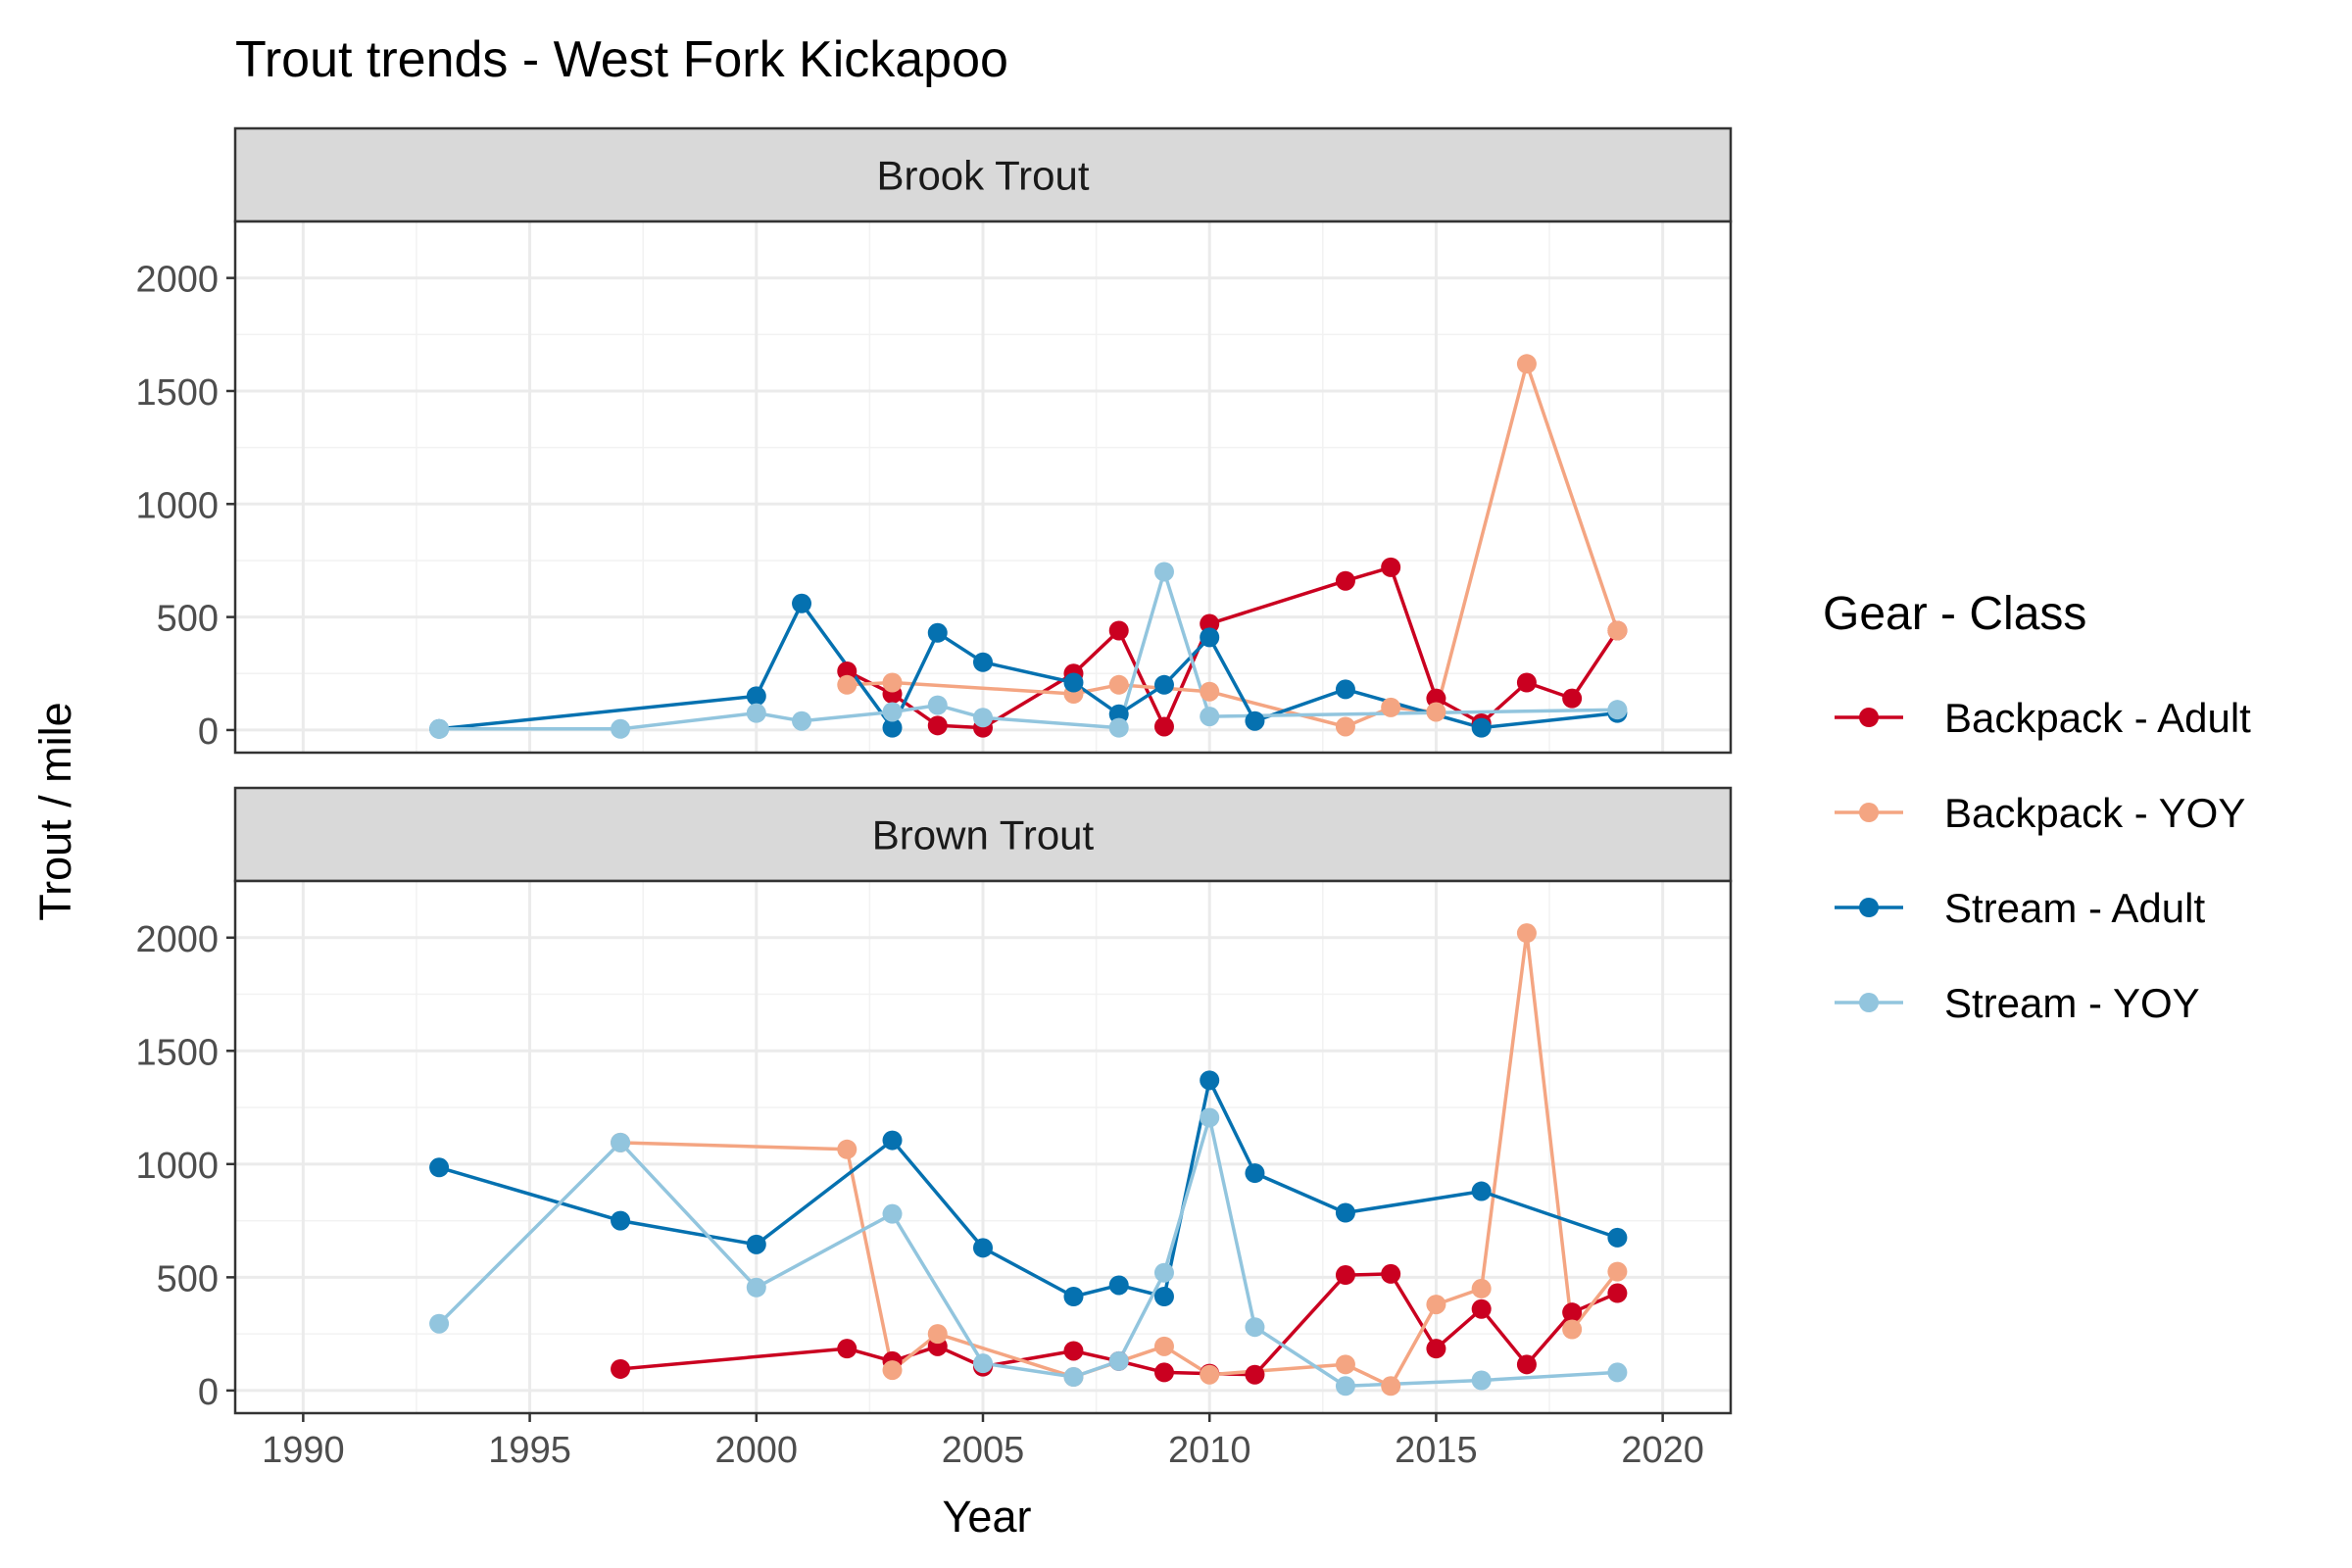  I want to click on legend-label: Backpack - YOY, so click(2094, 813).